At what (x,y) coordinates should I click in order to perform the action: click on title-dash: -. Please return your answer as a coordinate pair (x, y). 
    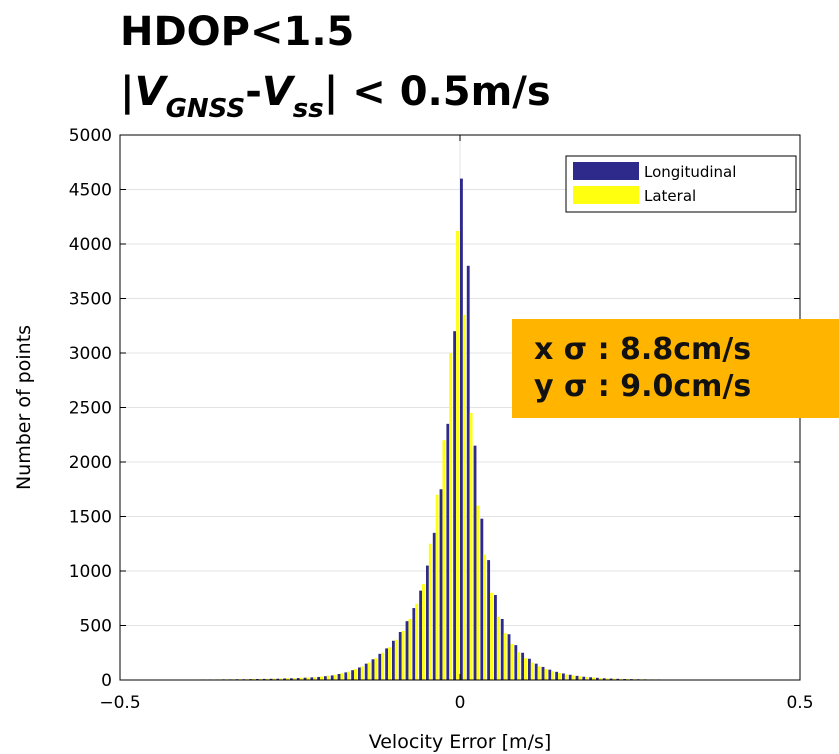
    Looking at the image, I should click on (253, 92).